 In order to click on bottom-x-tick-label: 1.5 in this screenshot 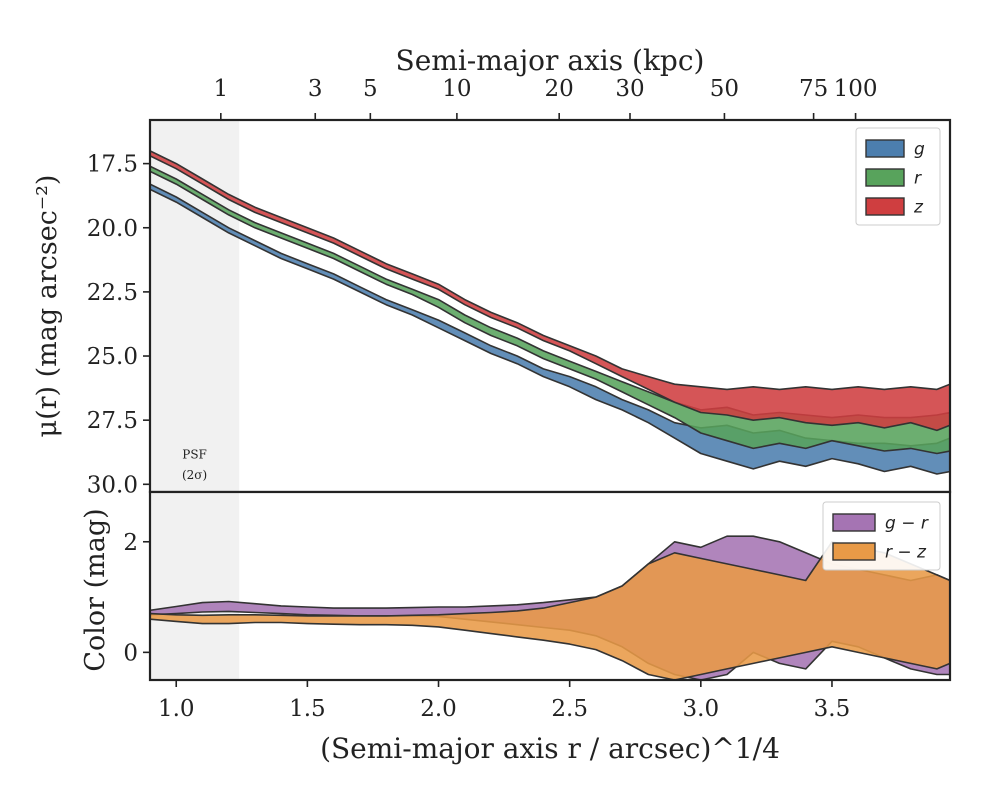, I will do `click(307, 709)`.